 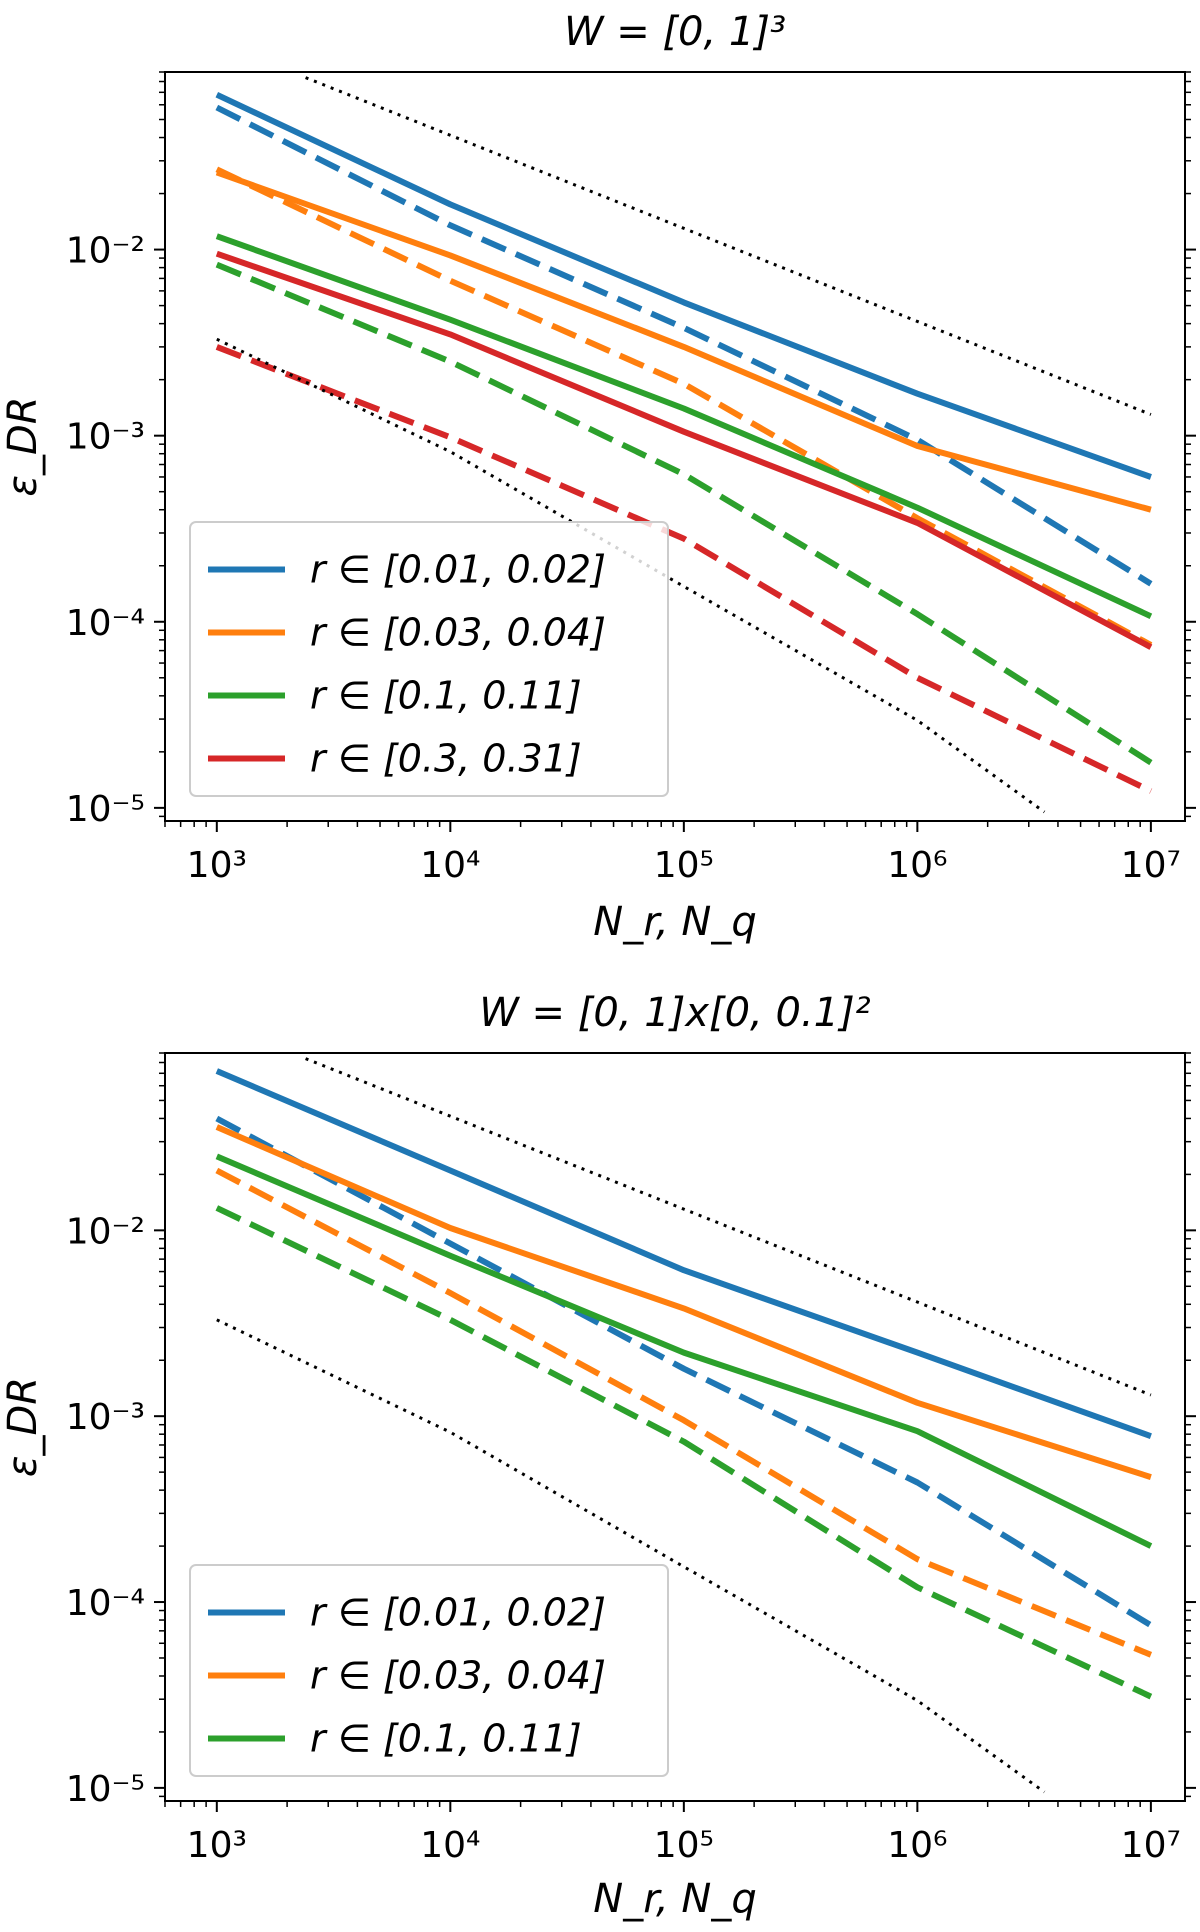 What do you see at coordinates (675, 32) in the screenshot?
I see `chart-title: W = [0, 1]³` at bounding box center [675, 32].